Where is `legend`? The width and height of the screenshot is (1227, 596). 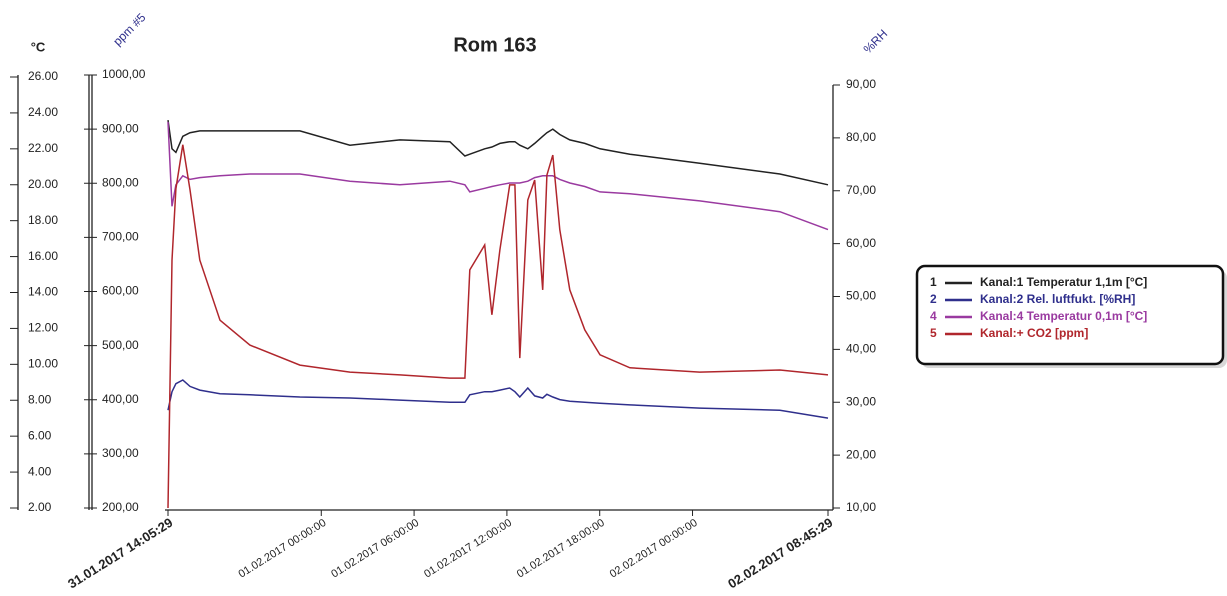 legend is located at coordinates (1070, 315).